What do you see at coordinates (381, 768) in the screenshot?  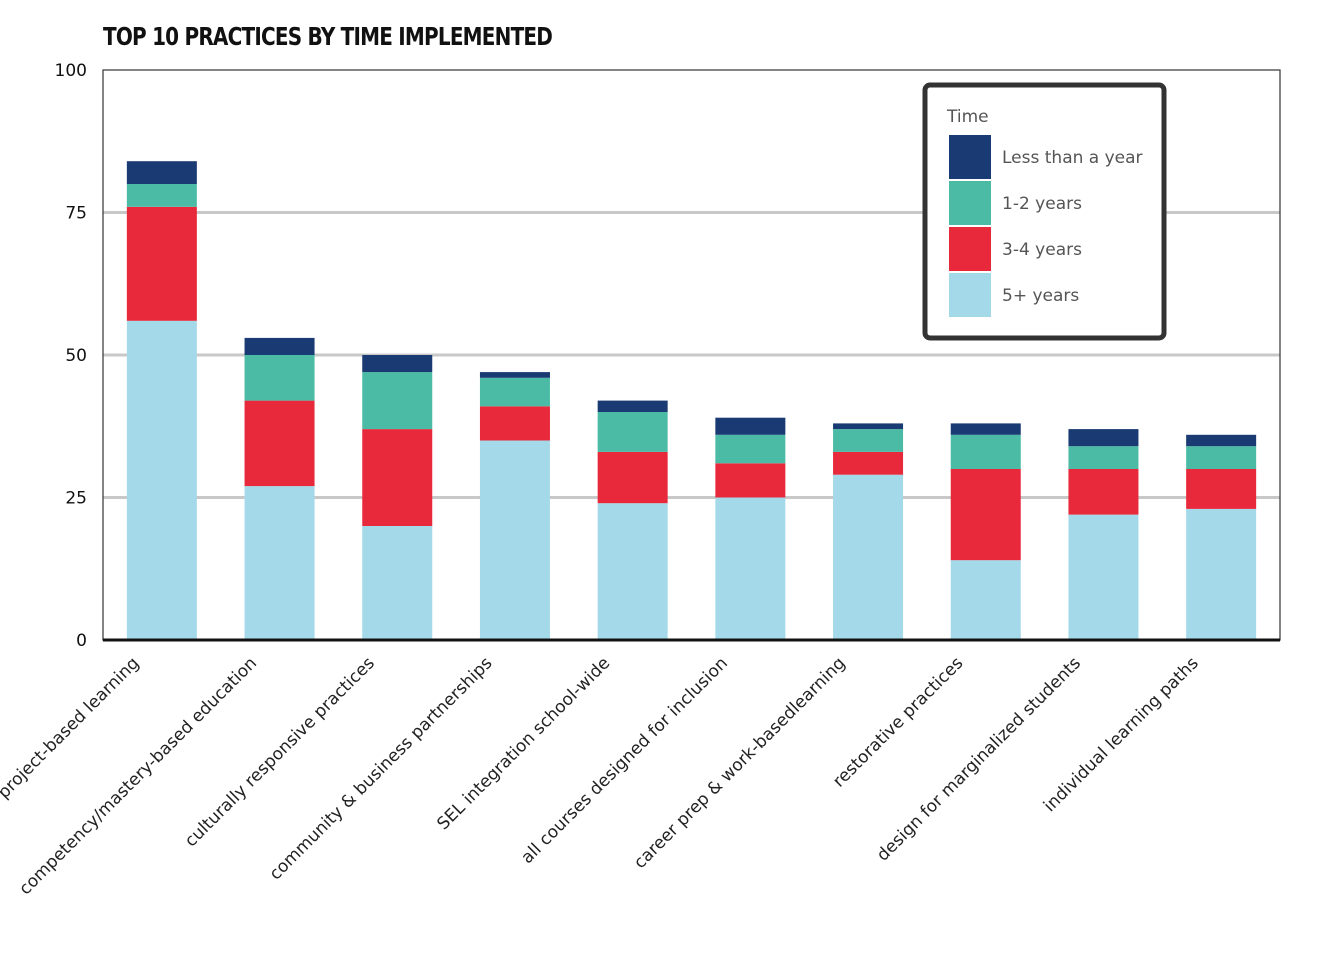 I see `x-tick-label: community & business partnerships` at bounding box center [381, 768].